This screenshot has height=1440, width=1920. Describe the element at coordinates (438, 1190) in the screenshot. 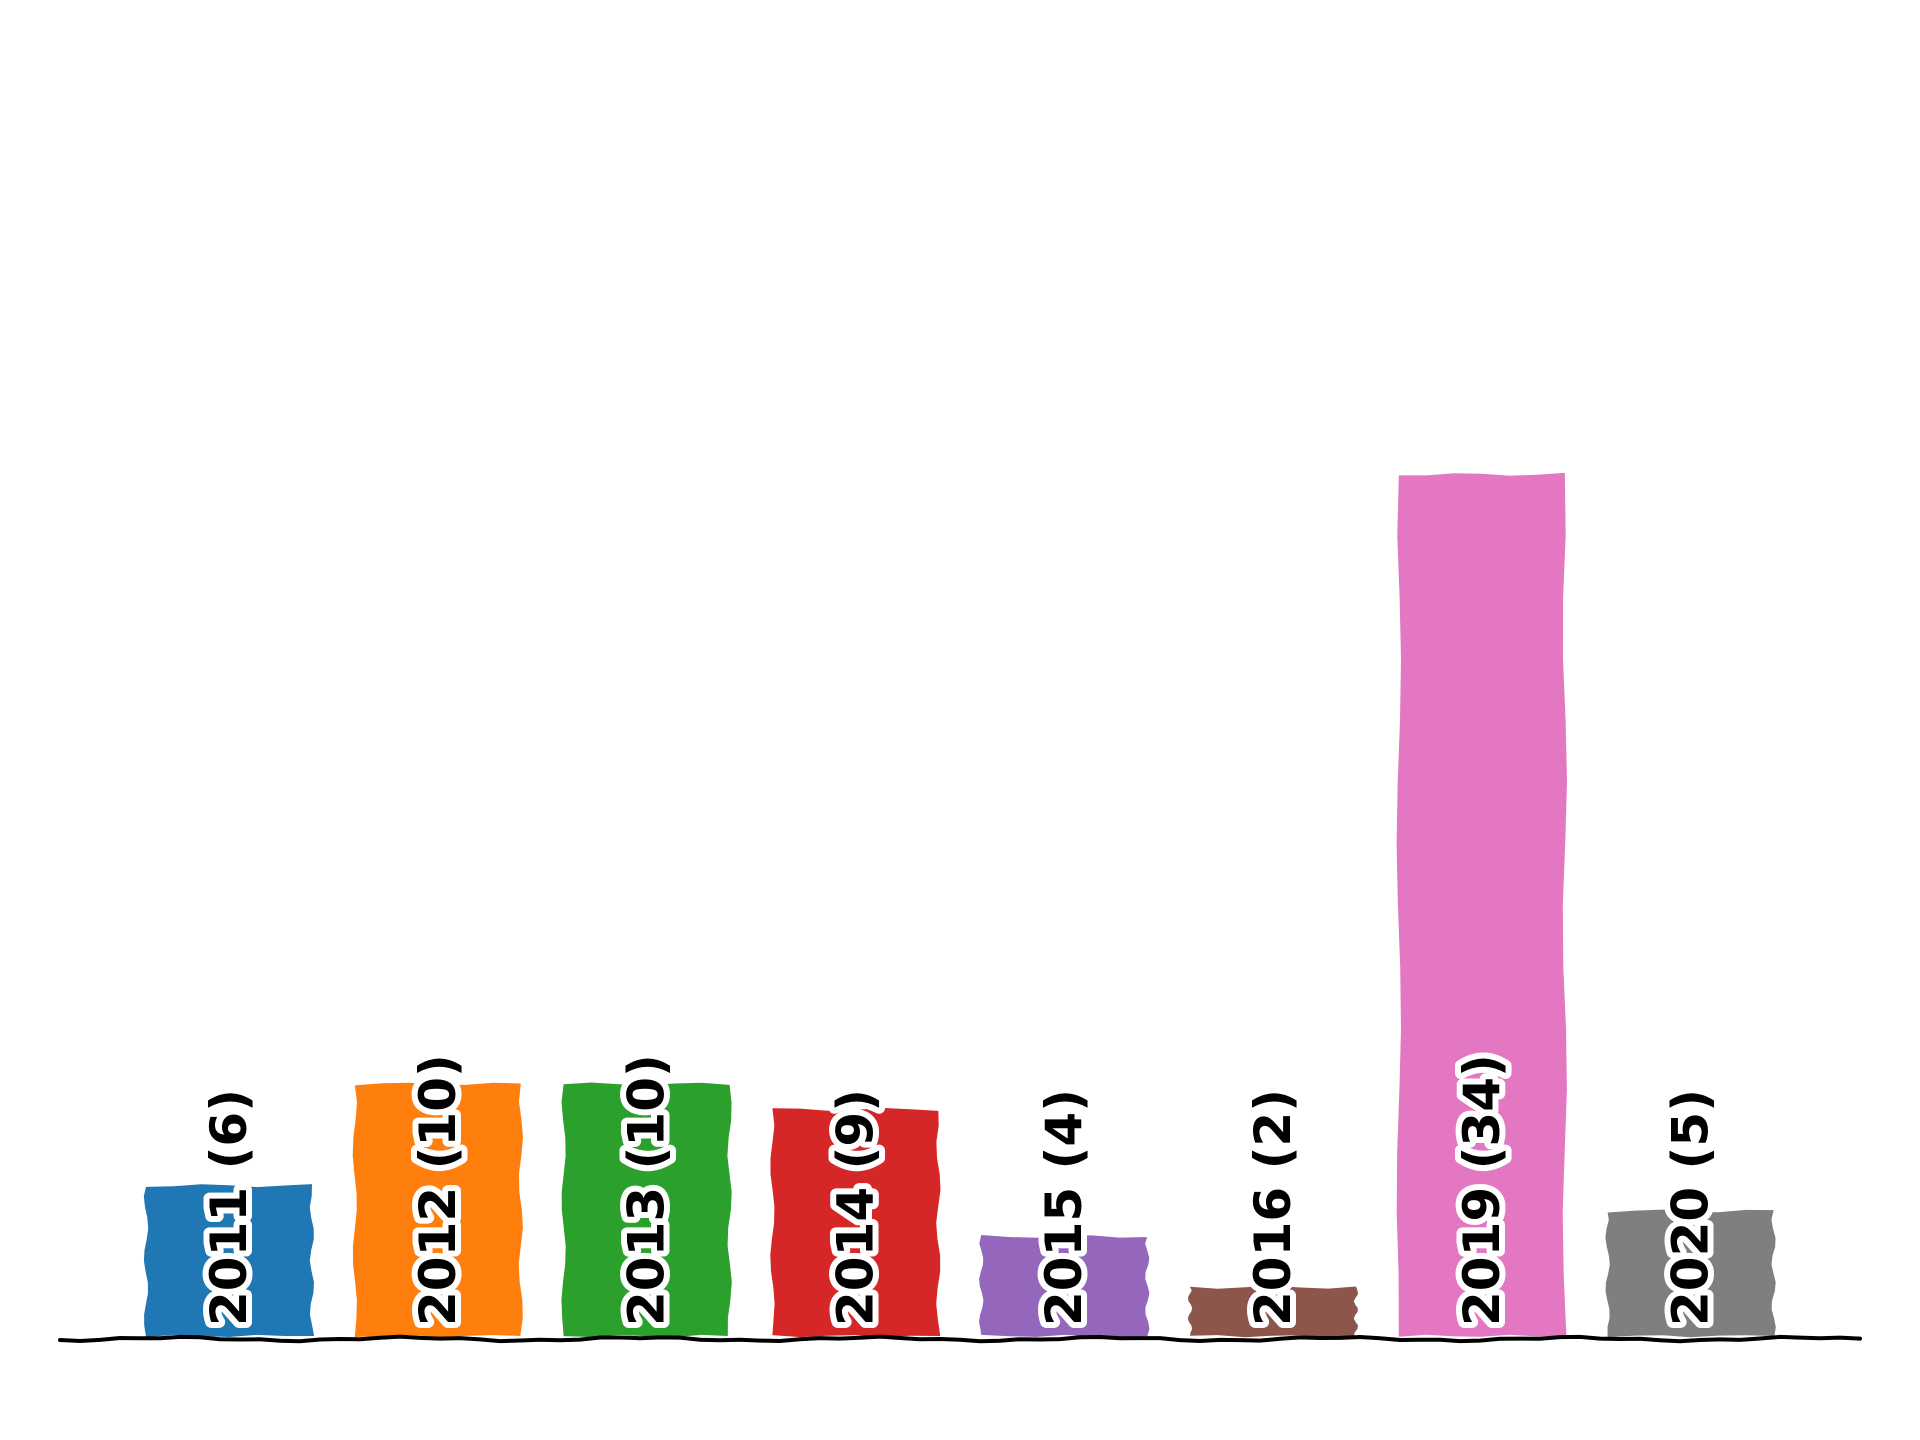

I see `bar-label-2012: 2012 (10)` at that location.